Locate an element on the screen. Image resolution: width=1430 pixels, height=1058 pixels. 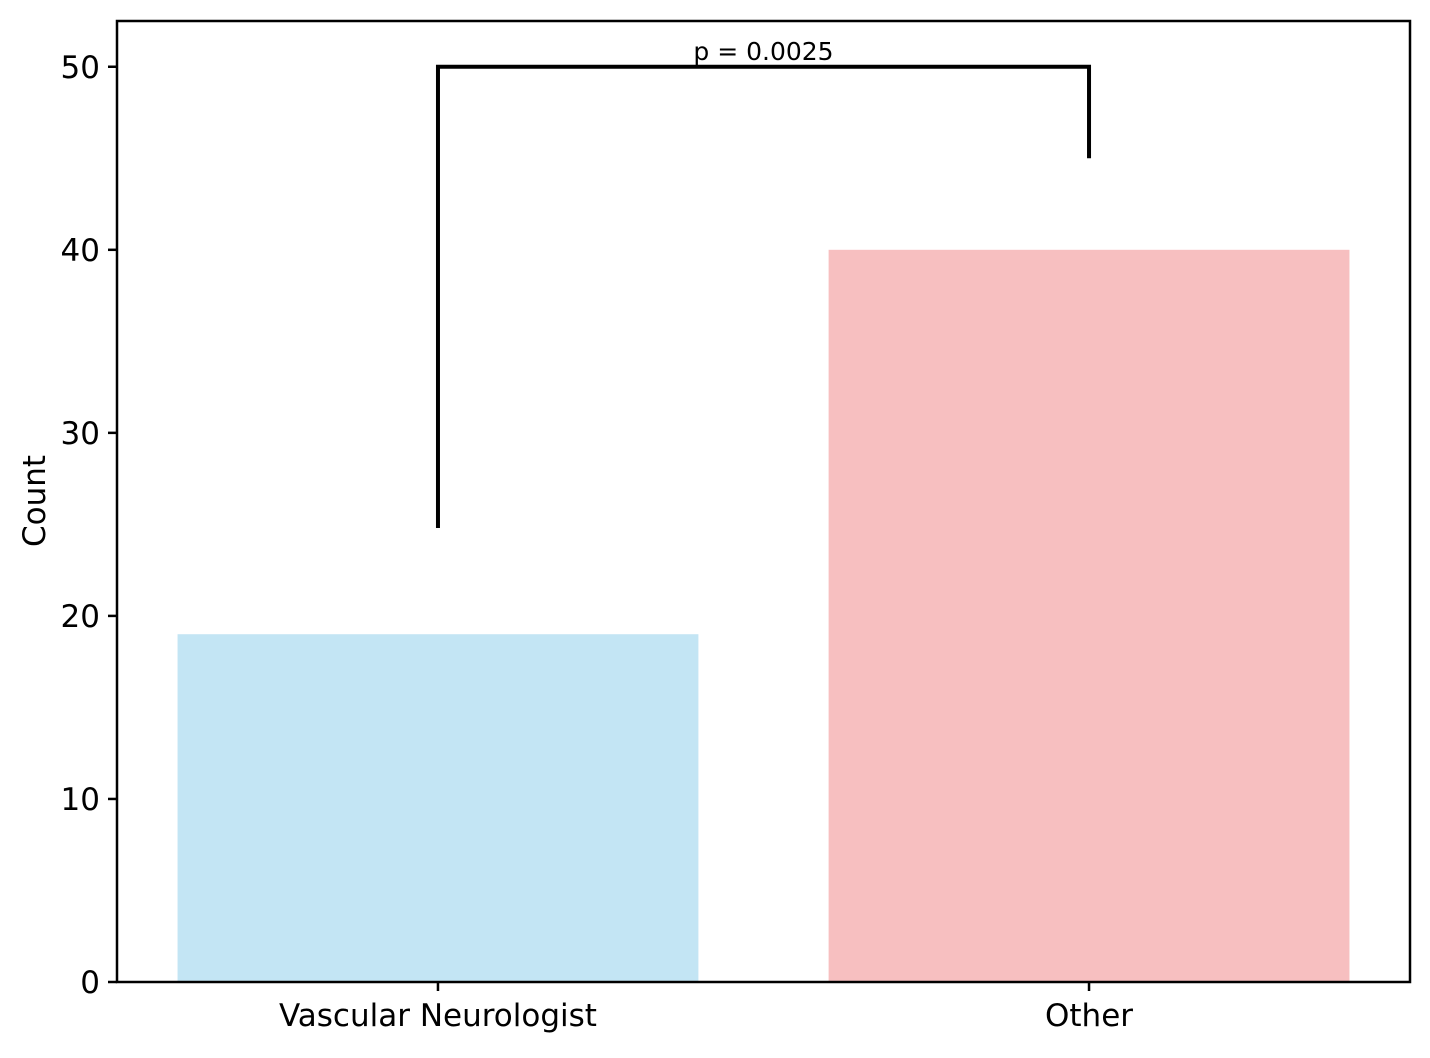
y-axis-title: Count is located at coordinates (35, 501).